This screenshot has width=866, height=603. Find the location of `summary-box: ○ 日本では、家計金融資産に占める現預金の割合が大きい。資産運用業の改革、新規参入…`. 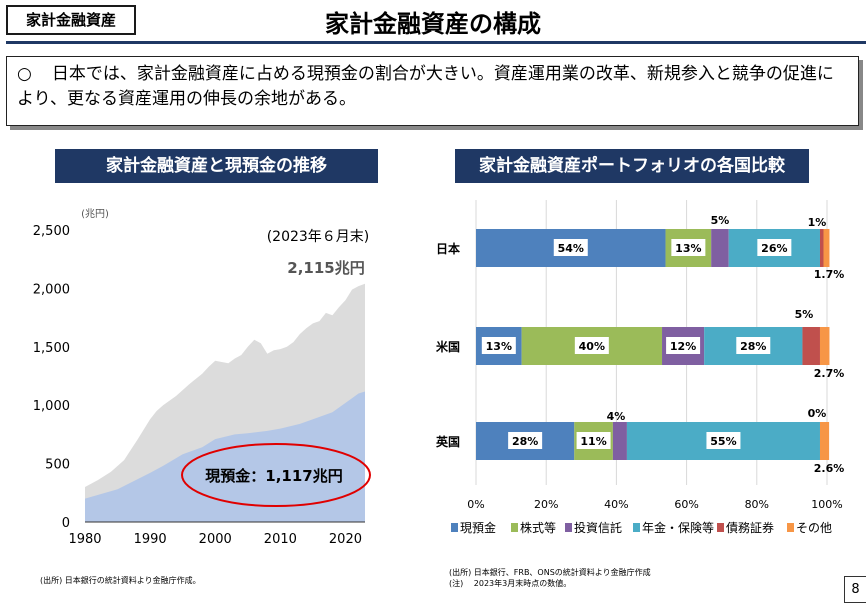

summary-box: ○ 日本では、家計金融資産に占める現預金の割合が大きい。資産運用業の改革、新規参入… is located at coordinates (432, 91).